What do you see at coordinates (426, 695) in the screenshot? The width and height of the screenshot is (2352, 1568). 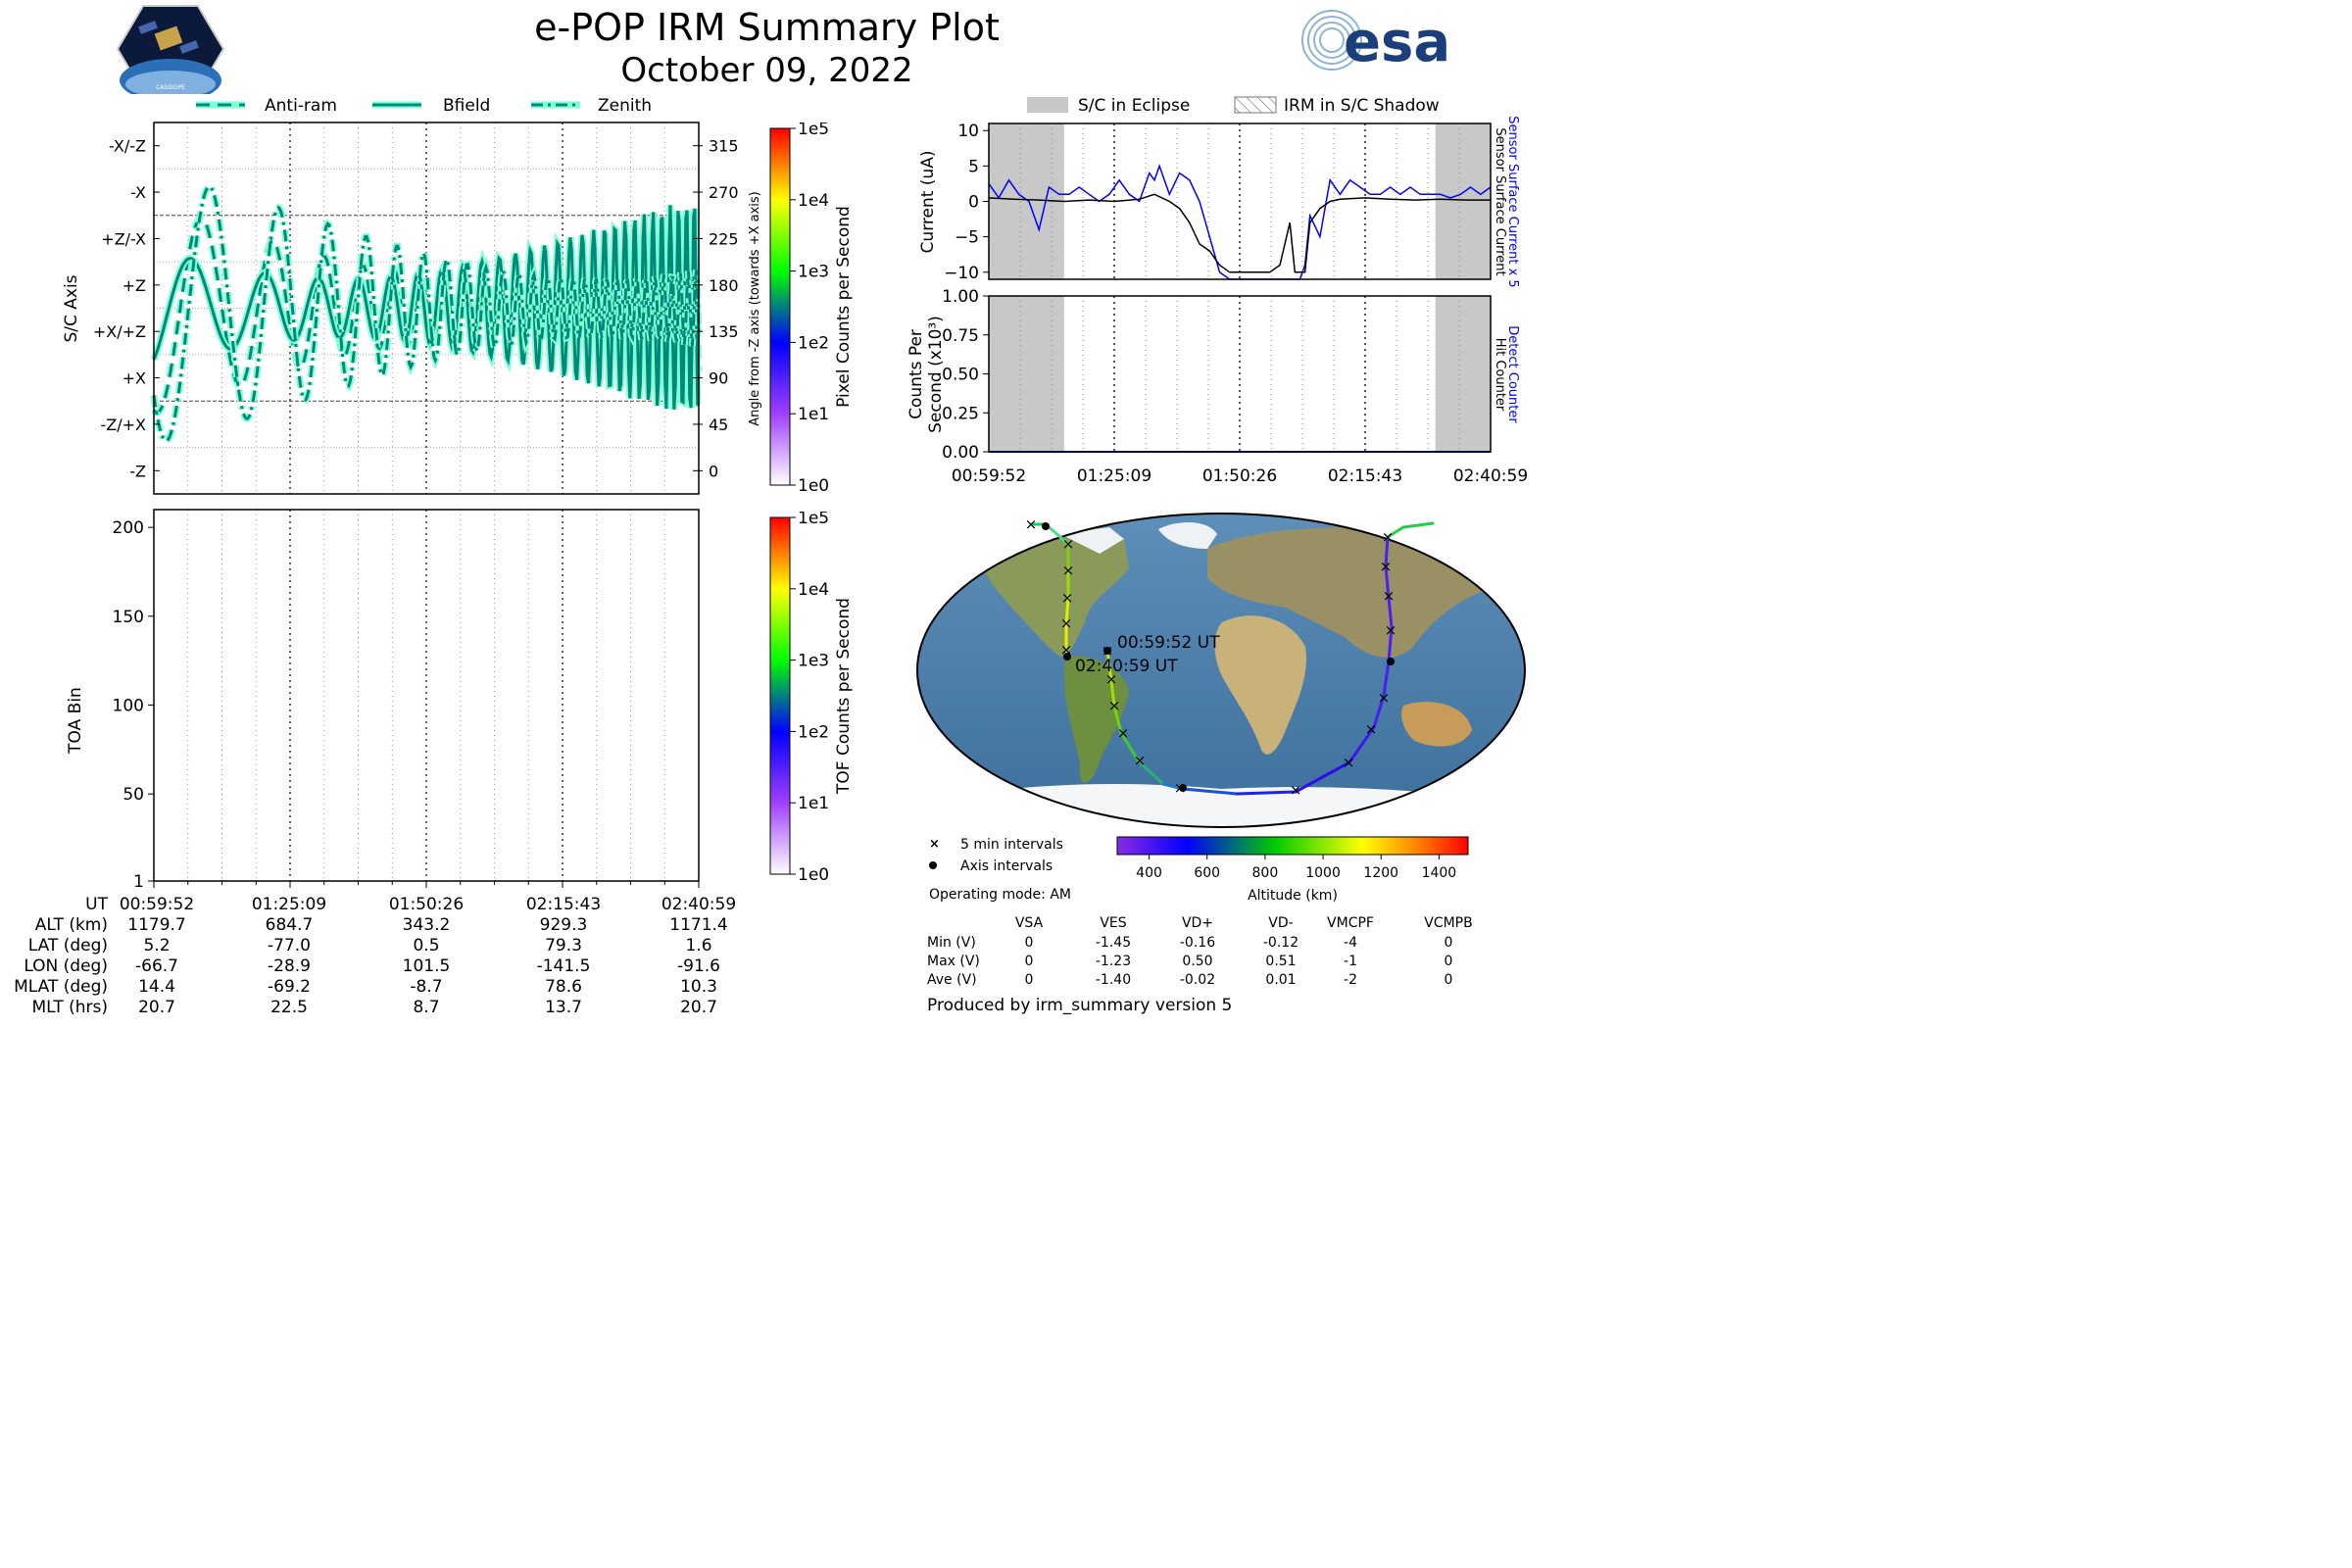 I see `toa-frame` at bounding box center [426, 695].